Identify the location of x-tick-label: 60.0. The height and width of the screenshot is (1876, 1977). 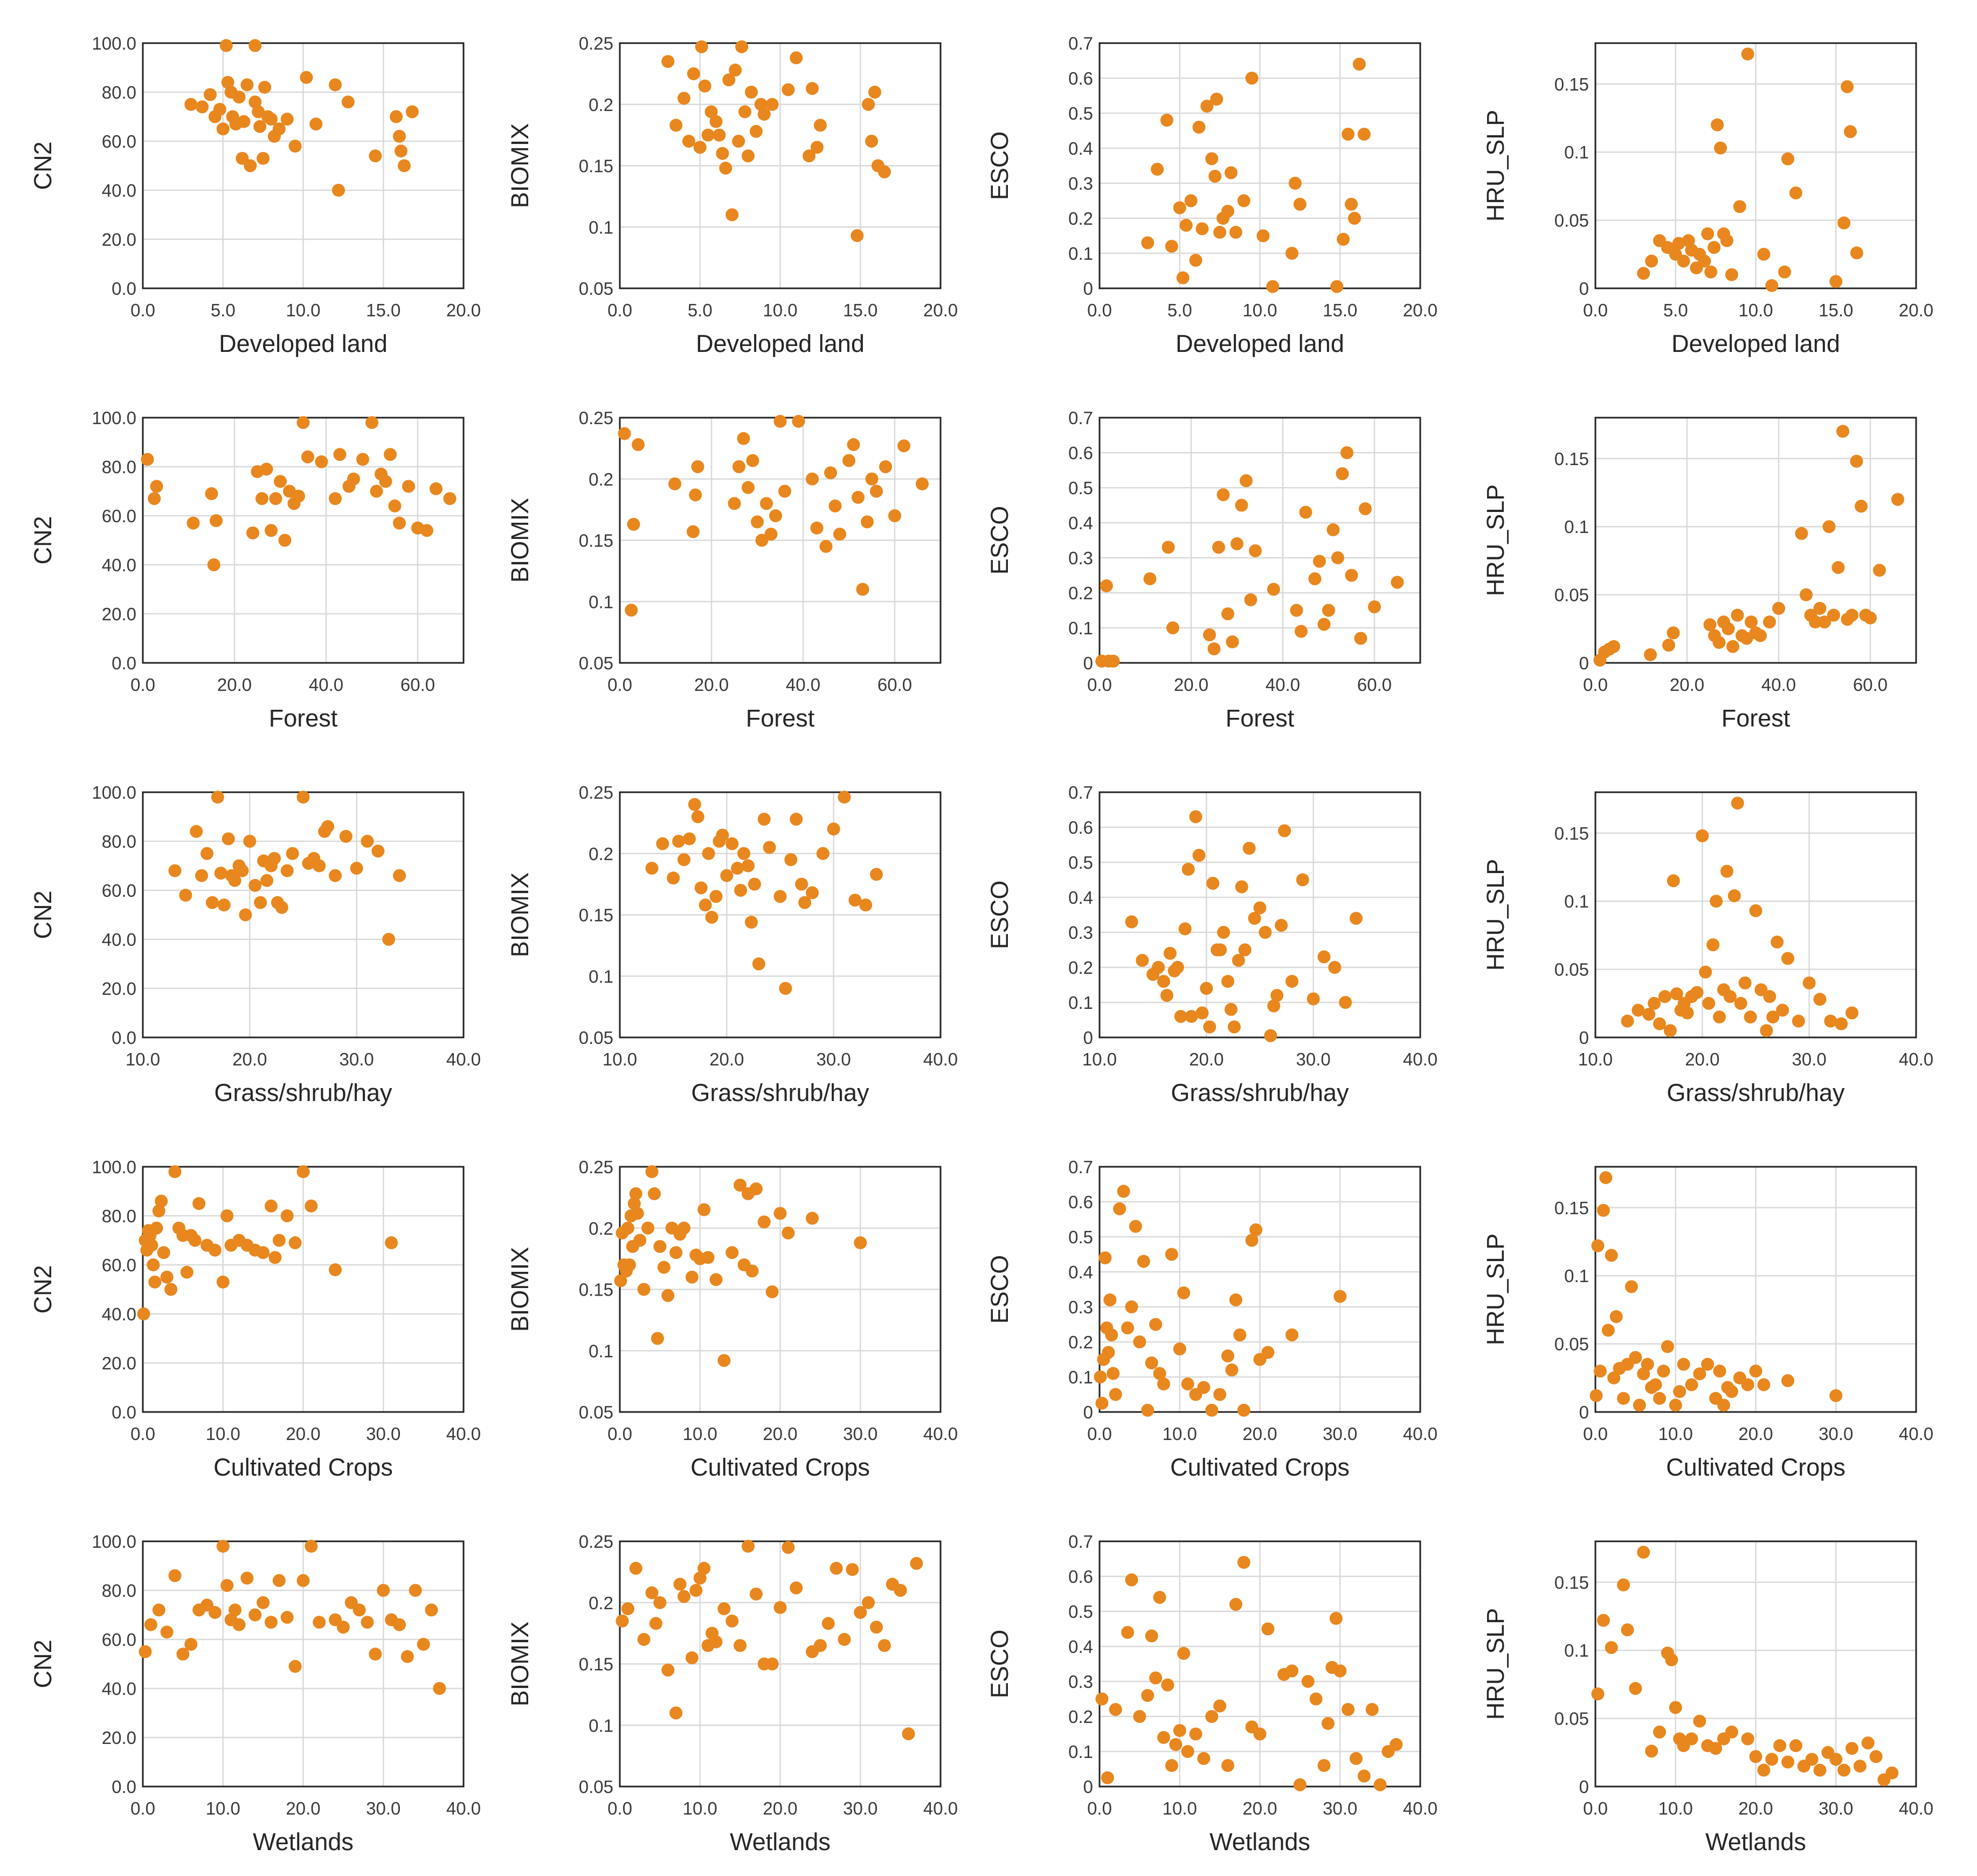
(418, 685).